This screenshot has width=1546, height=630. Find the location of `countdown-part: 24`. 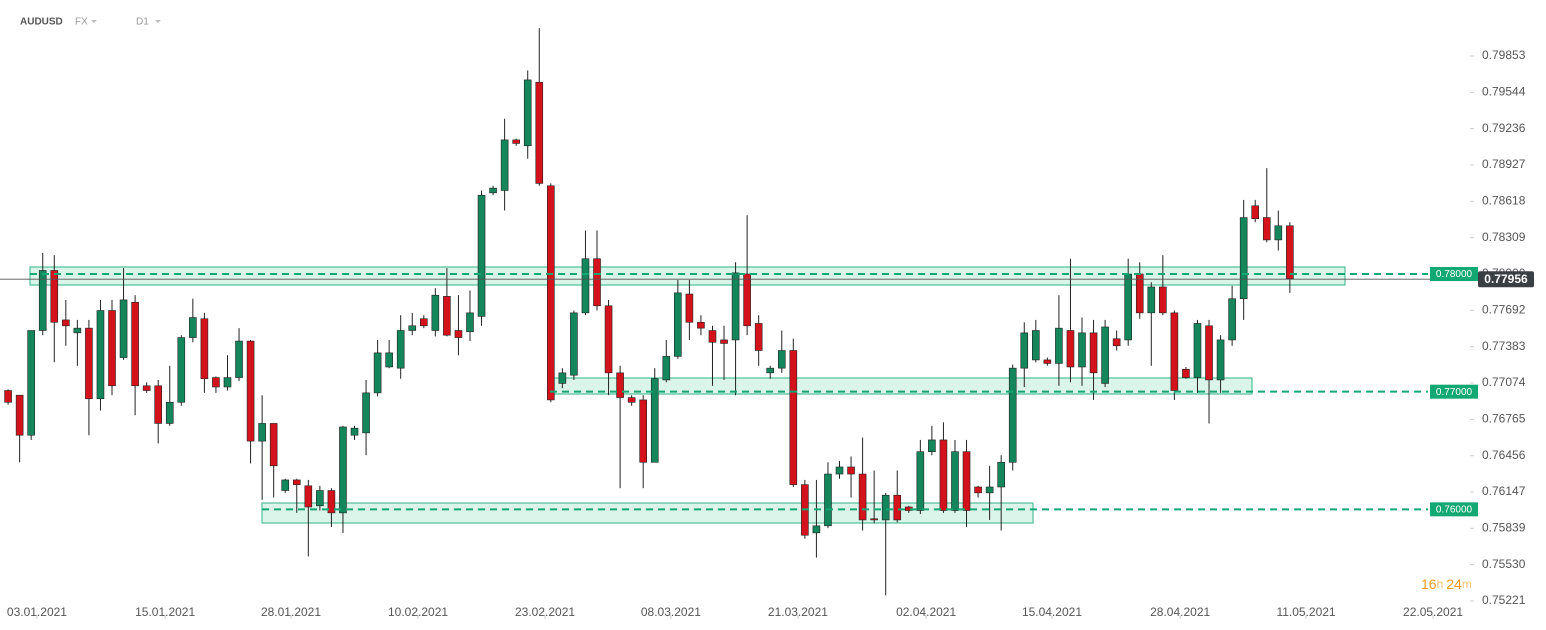

countdown-part: 24 is located at coordinates (1454, 584).